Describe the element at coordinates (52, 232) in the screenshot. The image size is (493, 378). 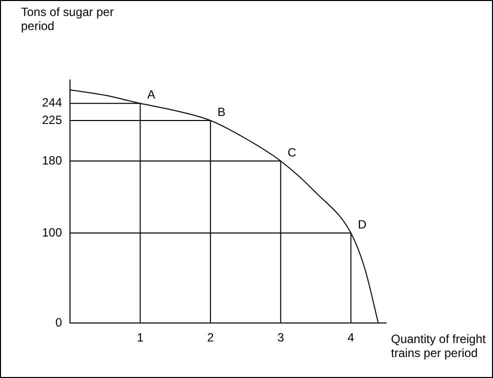
I see `y-tick-label: 100` at that location.